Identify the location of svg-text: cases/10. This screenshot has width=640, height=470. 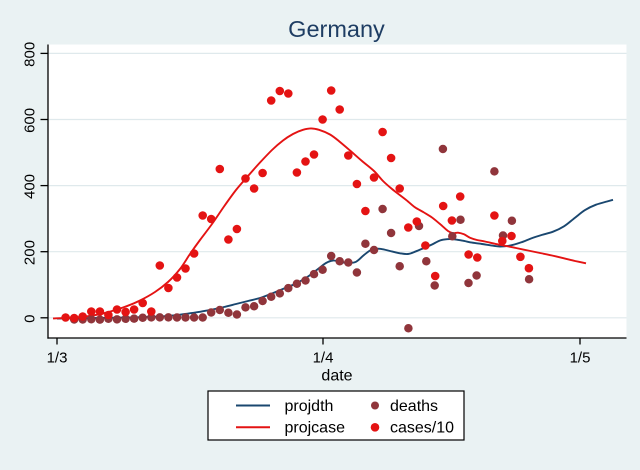
(422, 428).